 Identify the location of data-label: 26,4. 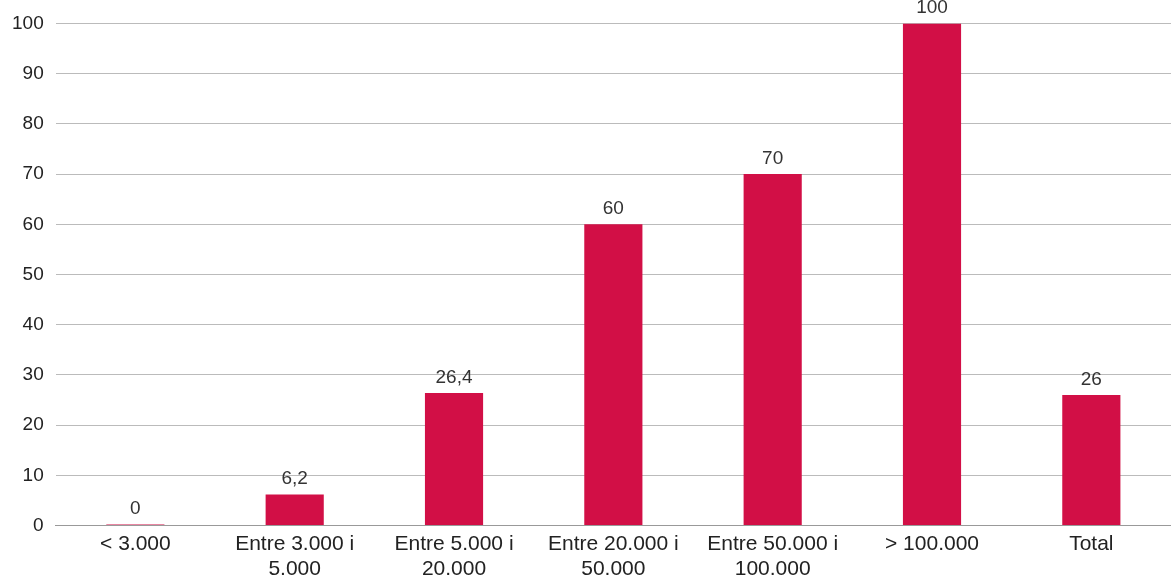
(454, 376).